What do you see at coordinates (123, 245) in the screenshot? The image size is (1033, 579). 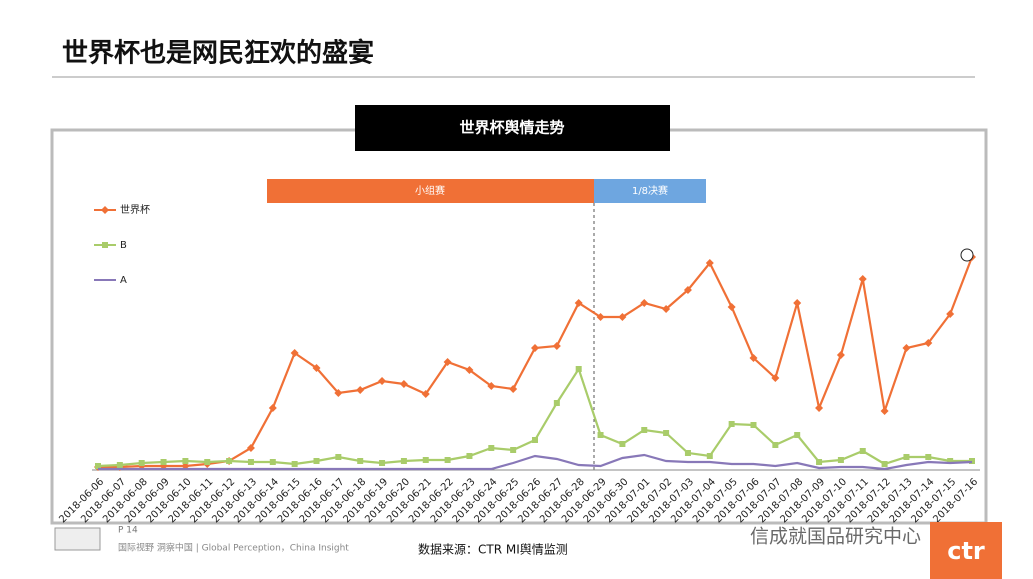 I see `legend-label: B` at bounding box center [123, 245].